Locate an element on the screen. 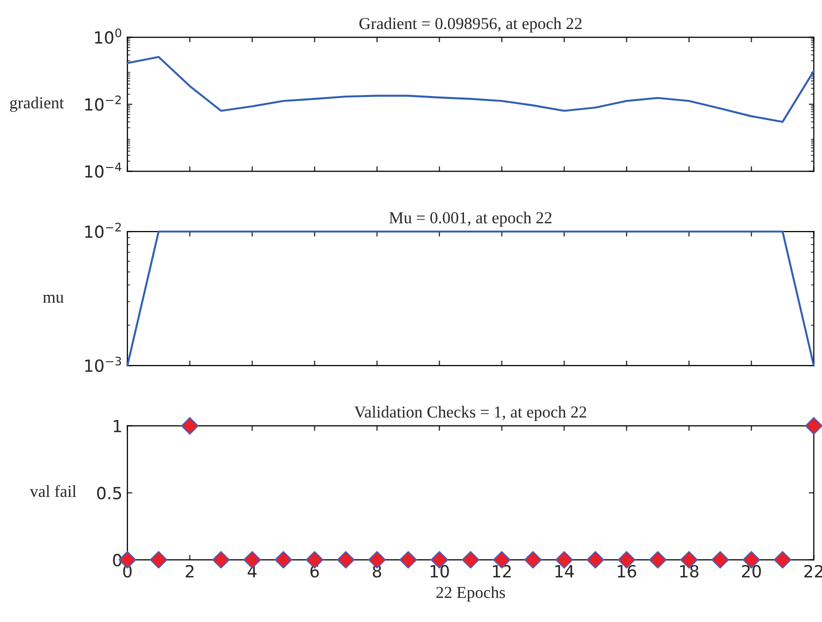  x-tick-label: 18 is located at coordinates (689, 571).